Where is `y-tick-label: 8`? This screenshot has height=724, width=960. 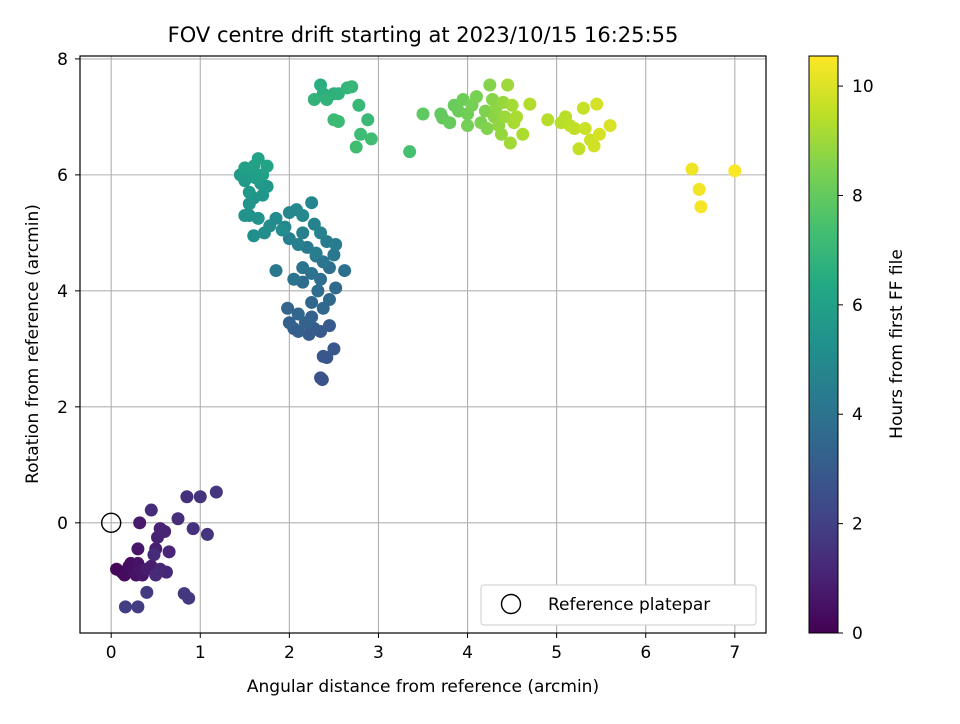
y-tick-label: 8 is located at coordinates (62, 60).